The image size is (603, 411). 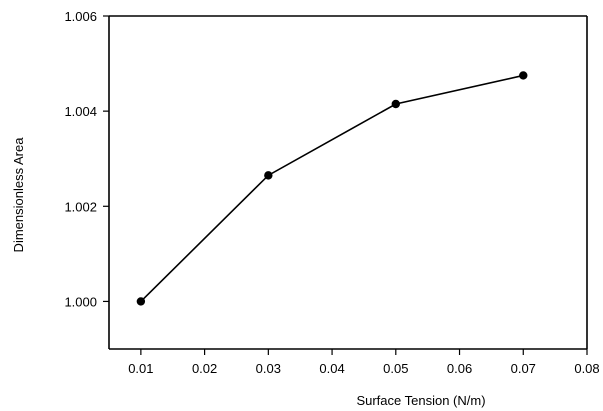 What do you see at coordinates (204, 368) in the screenshot?
I see `x-tick-label: 0.02` at bounding box center [204, 368].